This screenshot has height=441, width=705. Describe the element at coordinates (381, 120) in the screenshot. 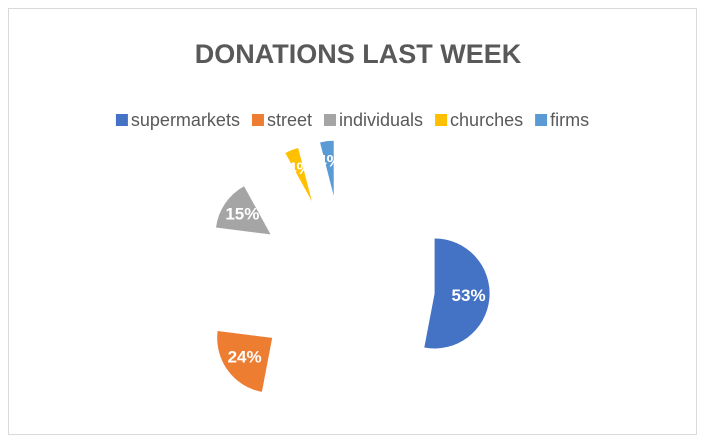

I see `legend-label: individuals` at that location.